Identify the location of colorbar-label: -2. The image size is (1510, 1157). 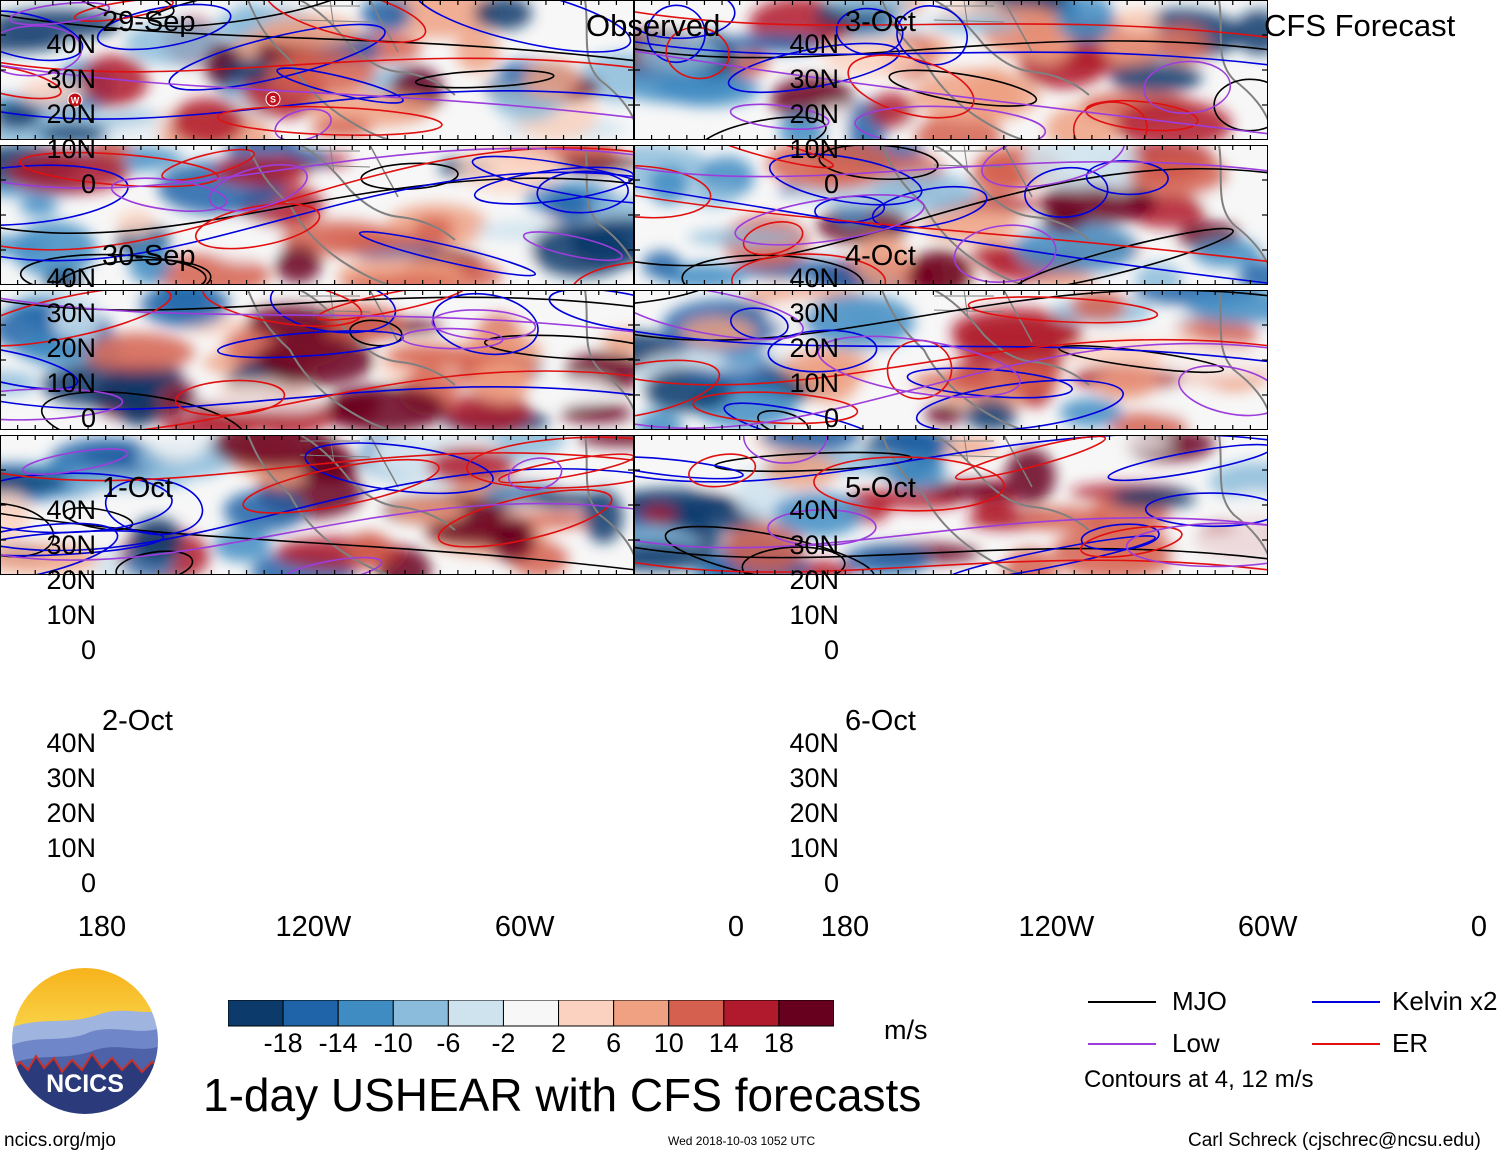
(503, 1043).